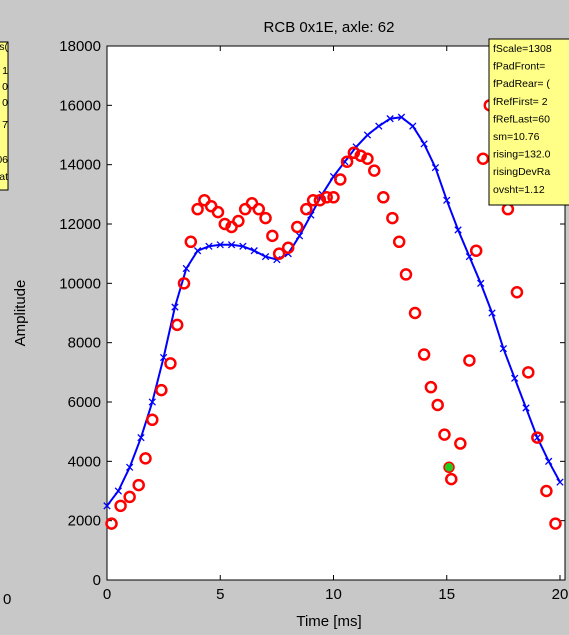 This screenshot has width=569, height=635. I want to click on left-panel-tick-zero: 0, so click(7, 599).